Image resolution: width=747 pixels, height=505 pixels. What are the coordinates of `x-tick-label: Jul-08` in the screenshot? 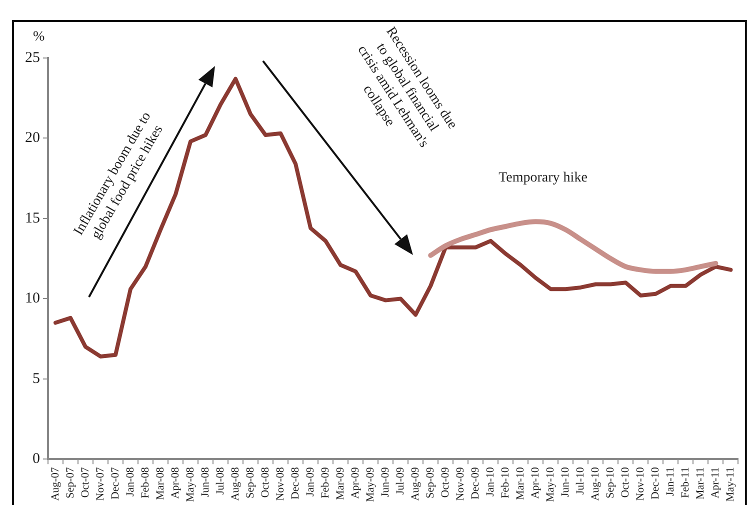 It's located at (220, 480).